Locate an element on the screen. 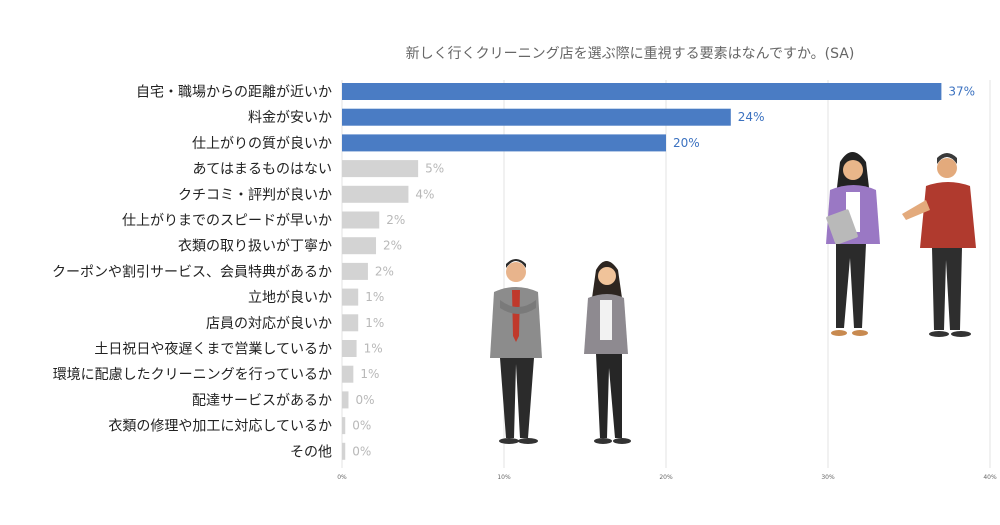 The width and height of the screenshot is (1000, 525). x-tick-label: 0% is located at coordinates (342, 477).